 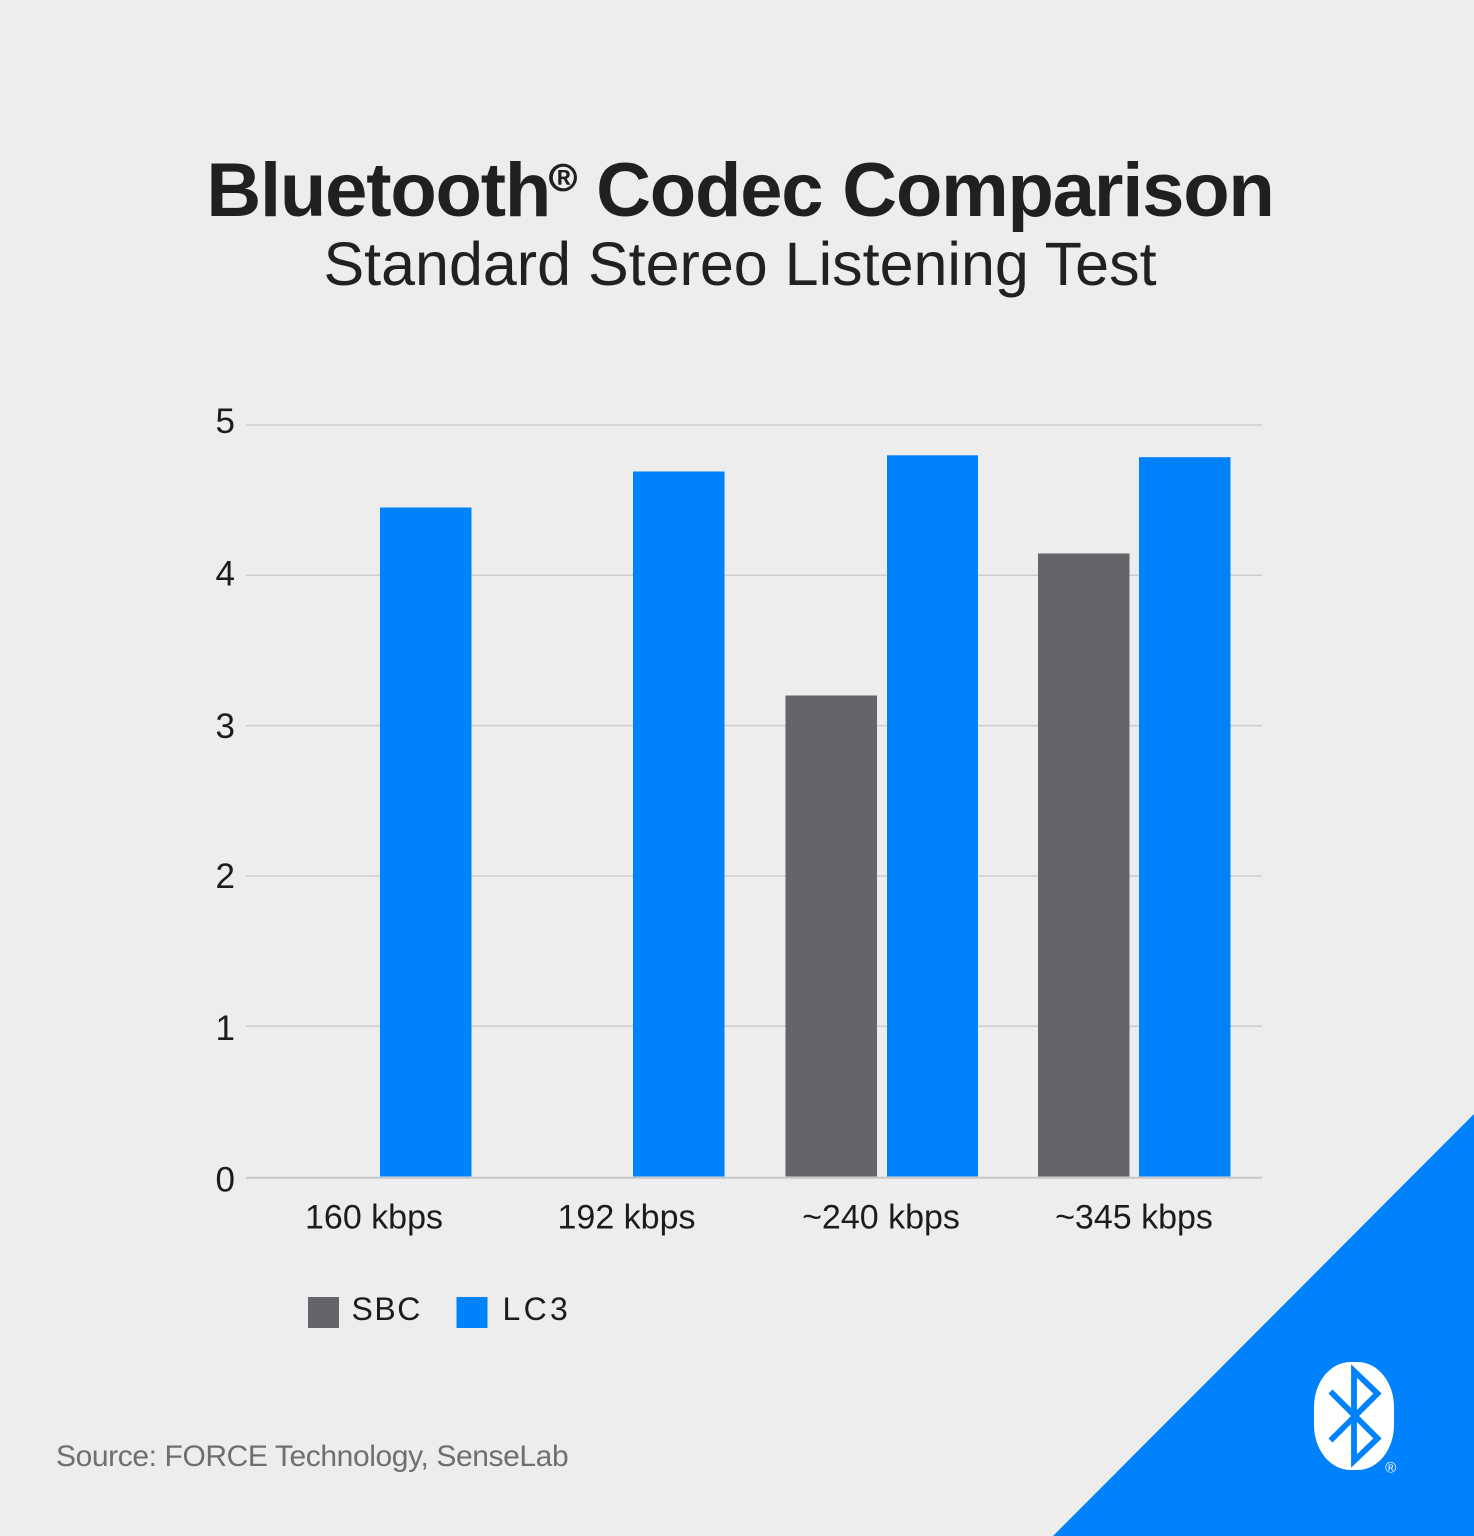 What do you see at coordinates (312, 1456) in the screenshot?
I see `svg-text:Source: FORCE Technology, Sens: Source: FORCE Technology, SenseLab` at bounding box center [312, 1456].